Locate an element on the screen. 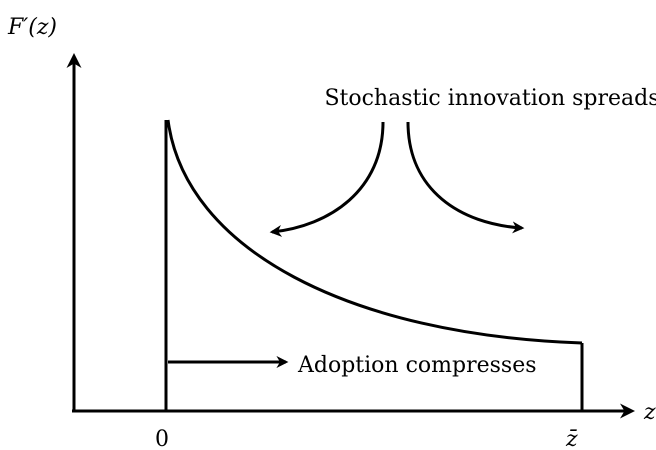 This screenshot has width=656, height=450. annotation: Adoption compresses is located at coordinates (417, 365).